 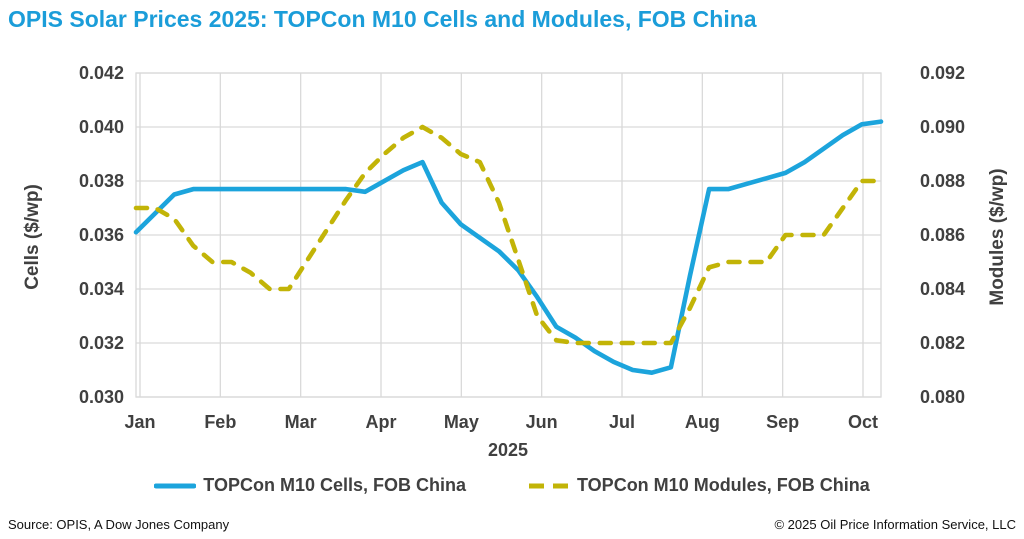 I want to click on legend-item-cells: TOPCon M10 Cells, FOB China, so click(x=310, y=485).